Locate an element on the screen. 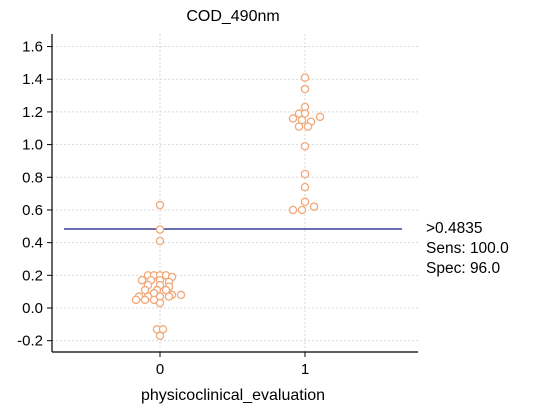 The image size is (537, 408). cutoff-label: >0.4835 is located at coordinates (454, 228).